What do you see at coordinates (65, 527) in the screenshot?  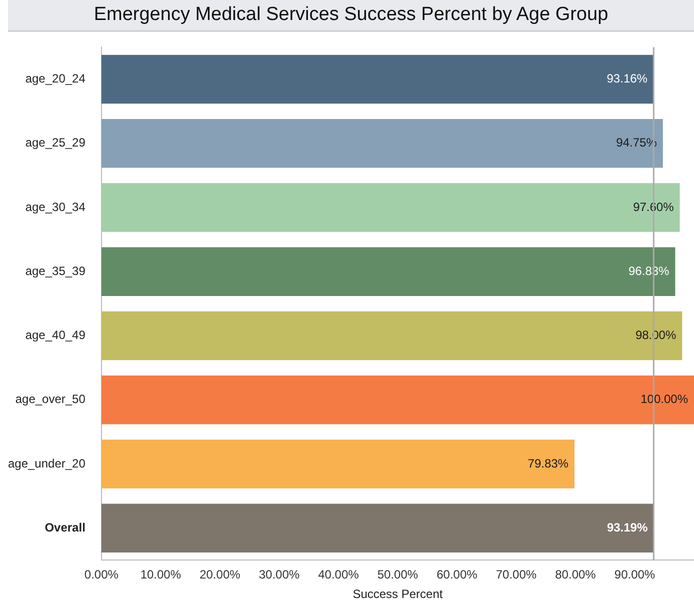 I see `y-tick-label: Overall` at bounding box center [65, 527].